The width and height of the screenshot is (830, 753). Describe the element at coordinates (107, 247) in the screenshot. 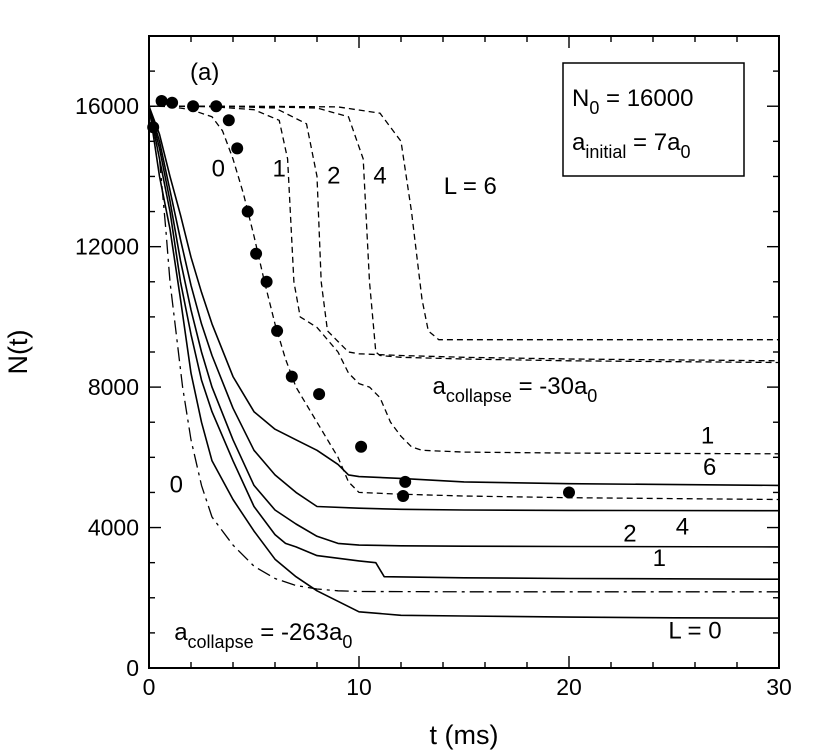

I see `y-tick-label: 12000` at that location.